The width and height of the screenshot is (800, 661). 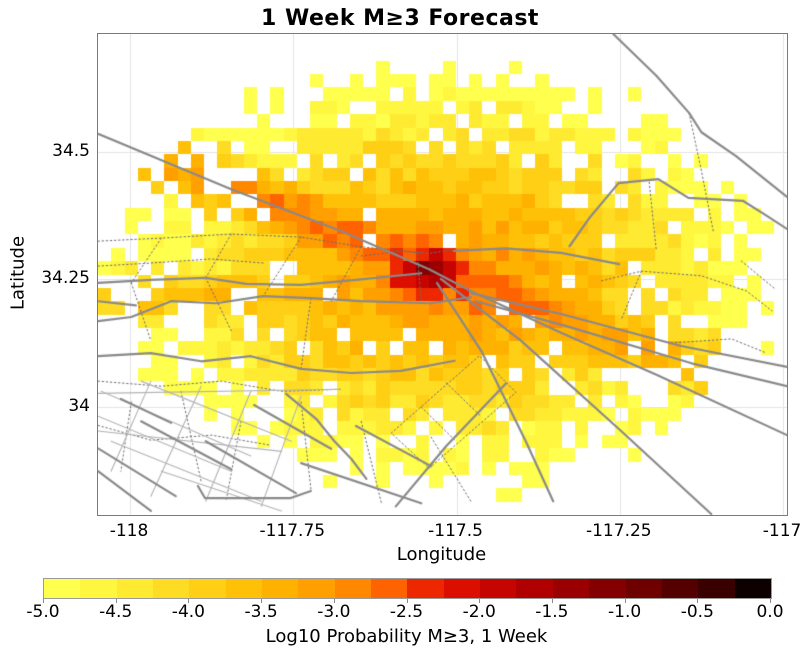 I want to click on colorbar-tick-label: 0.0, so click(x=770, y=612).